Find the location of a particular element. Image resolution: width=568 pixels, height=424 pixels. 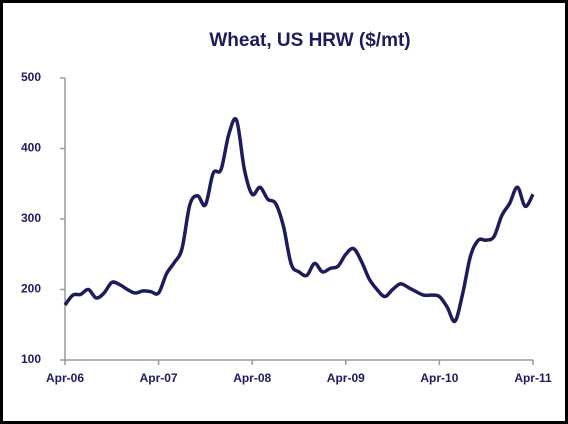

x-tick-label: Apr-07 is located at coordinates (159, 378).